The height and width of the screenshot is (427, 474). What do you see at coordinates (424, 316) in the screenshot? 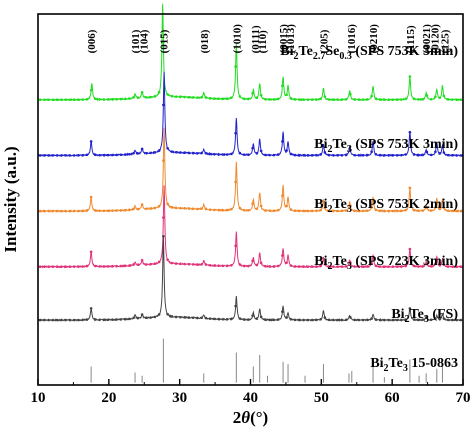
I see `series-label: Bi2Te3 (FS)` at bounding box center [424, 316].